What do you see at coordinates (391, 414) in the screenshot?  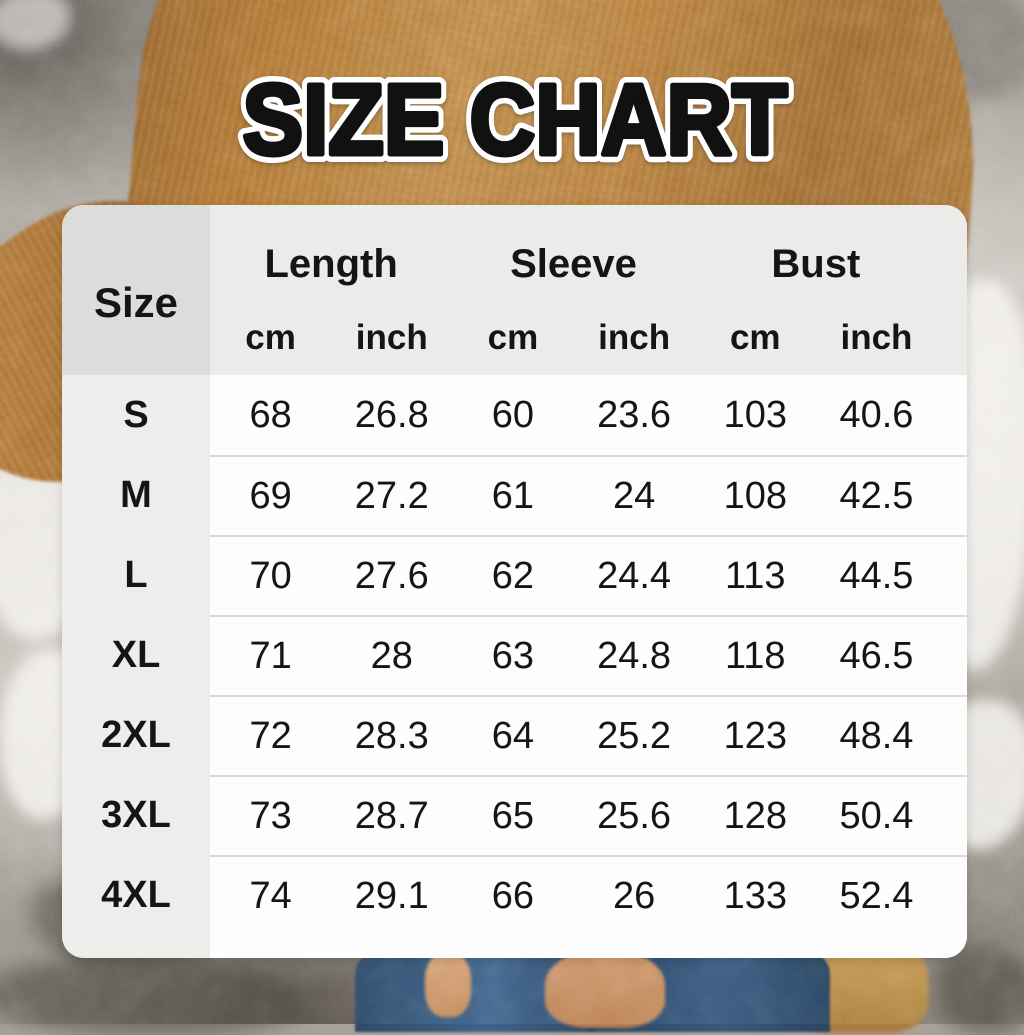 I see `value-cell: 26.8` at bounding box center [391, 414].